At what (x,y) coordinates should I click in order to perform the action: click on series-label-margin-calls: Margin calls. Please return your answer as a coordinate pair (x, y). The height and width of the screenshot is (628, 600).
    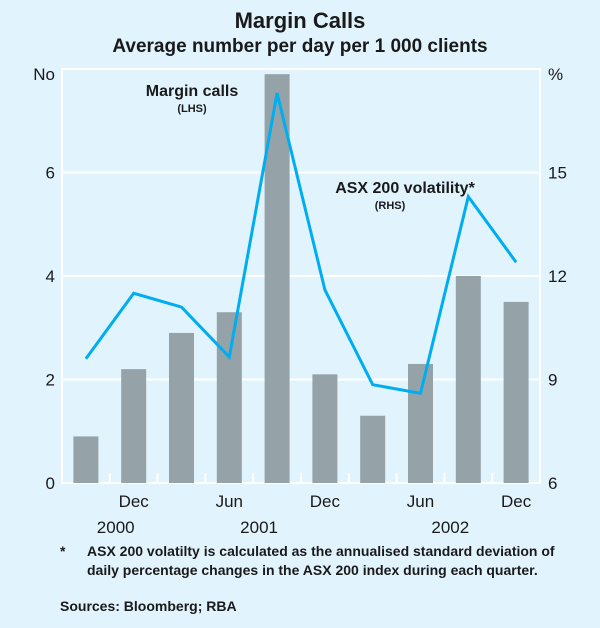
    Looking at the image, I should click on (192, 91).